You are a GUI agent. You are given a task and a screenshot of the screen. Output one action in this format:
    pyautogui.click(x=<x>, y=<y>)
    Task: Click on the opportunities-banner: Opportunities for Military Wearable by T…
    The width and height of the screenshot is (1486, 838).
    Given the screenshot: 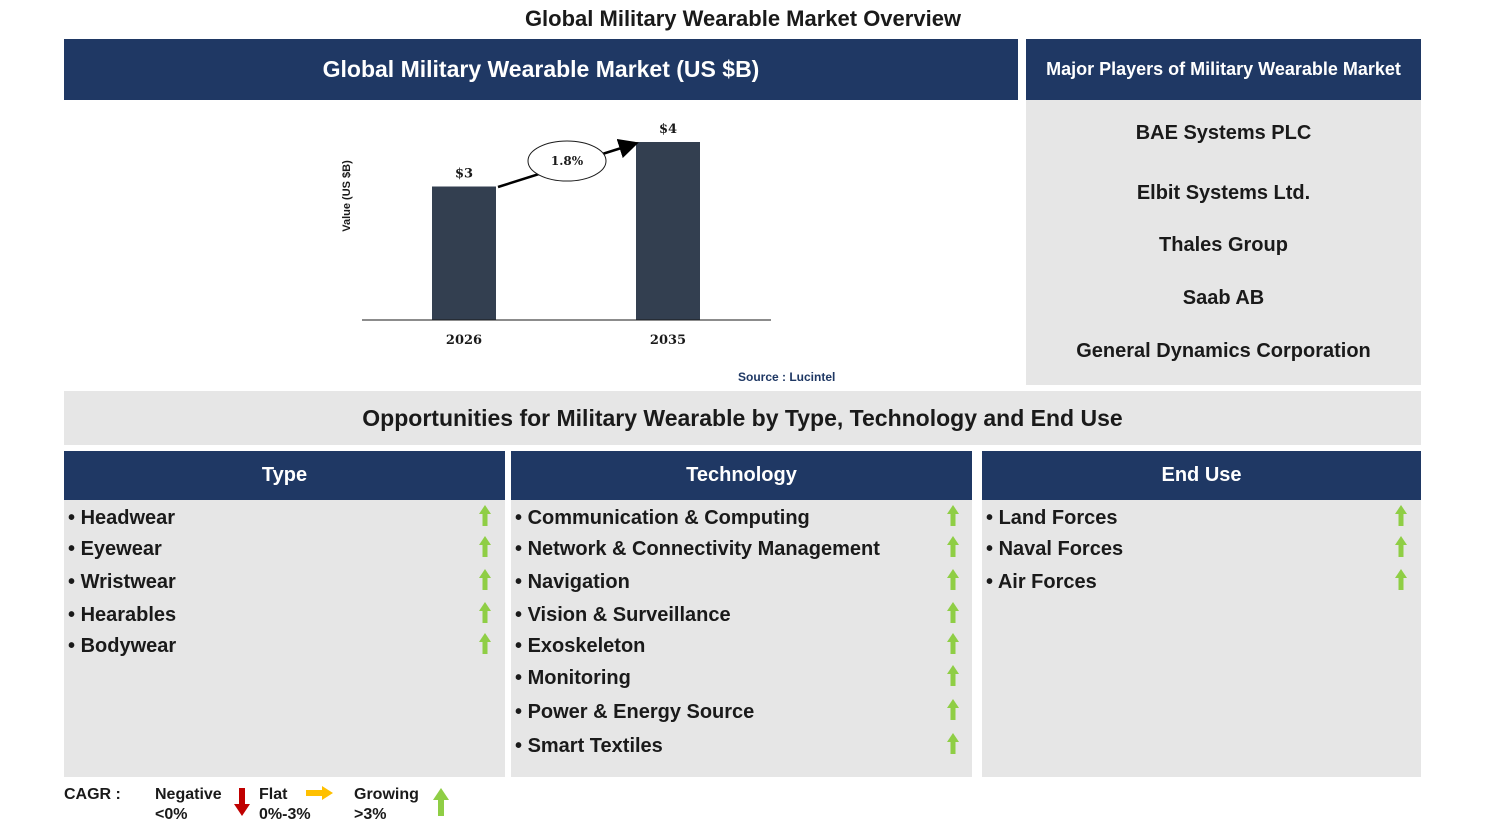 What is the action you would take?
    pyautogui.click(x=742, y=418)
    